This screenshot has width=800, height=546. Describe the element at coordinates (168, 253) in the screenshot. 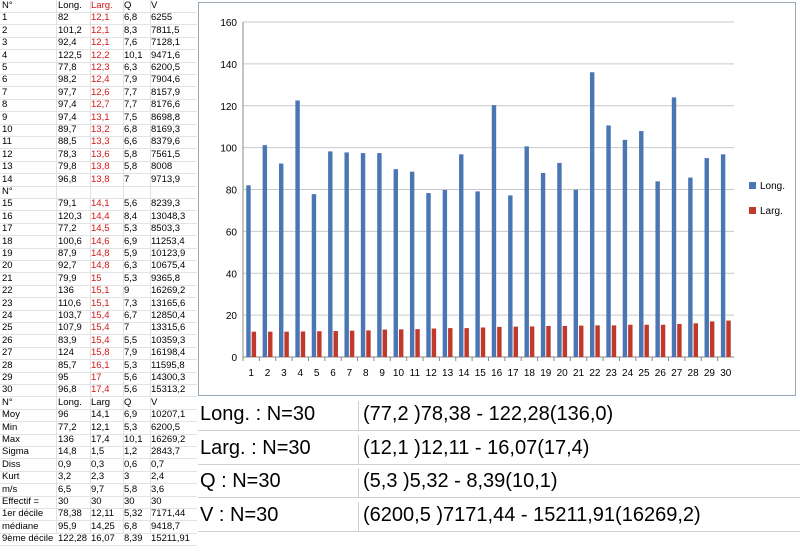

I see `cell-v: 10123,9` at that location.